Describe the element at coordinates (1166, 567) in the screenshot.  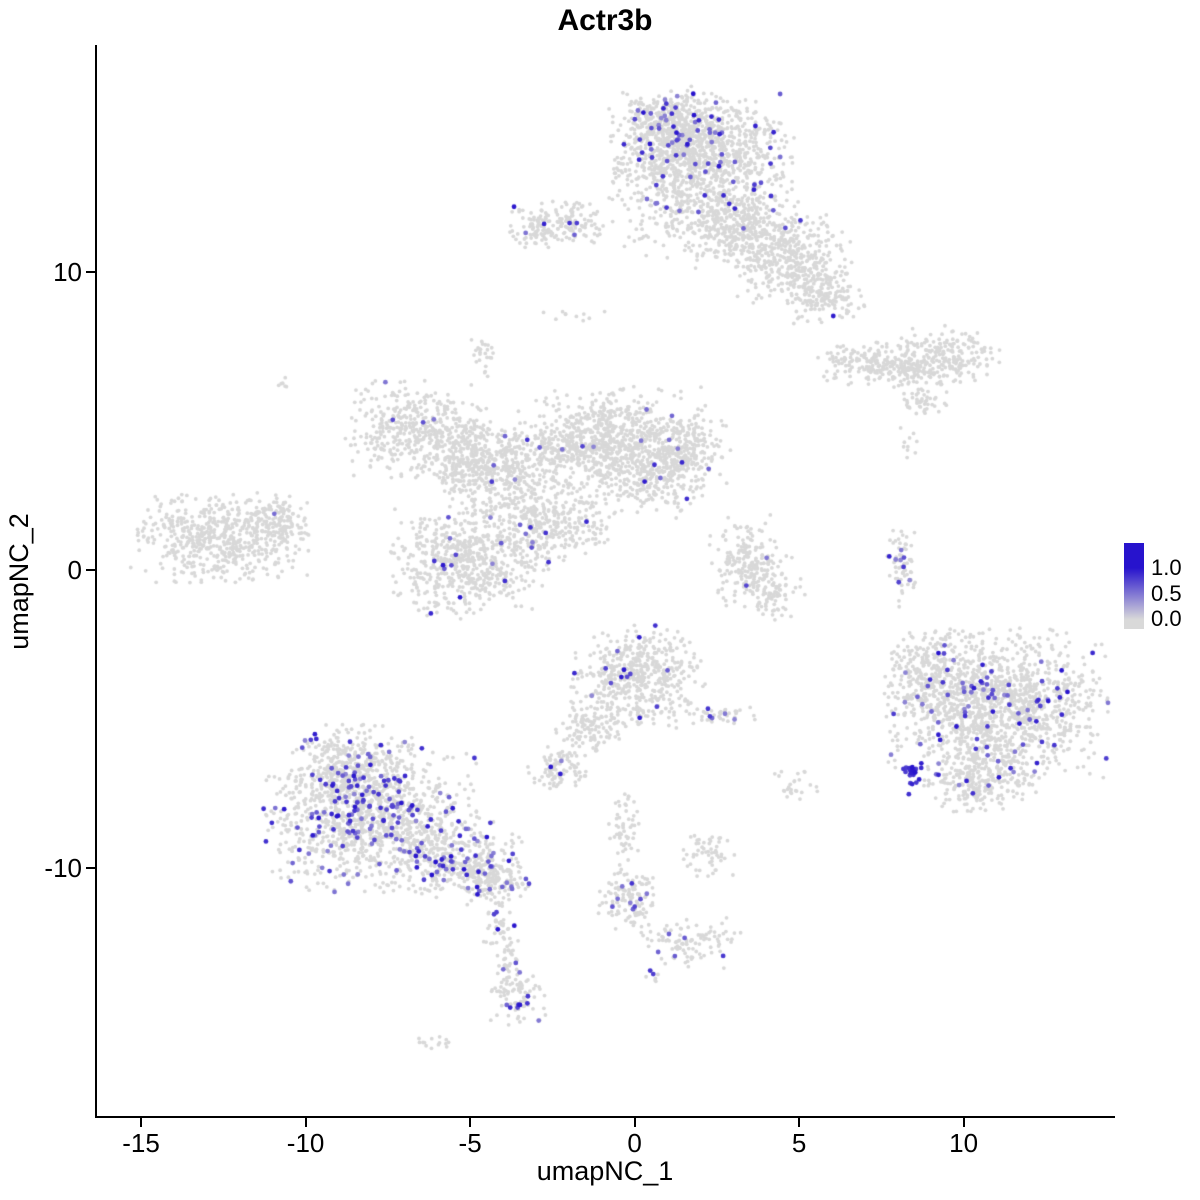
I see `legend-label-high: 1.0` at that location.